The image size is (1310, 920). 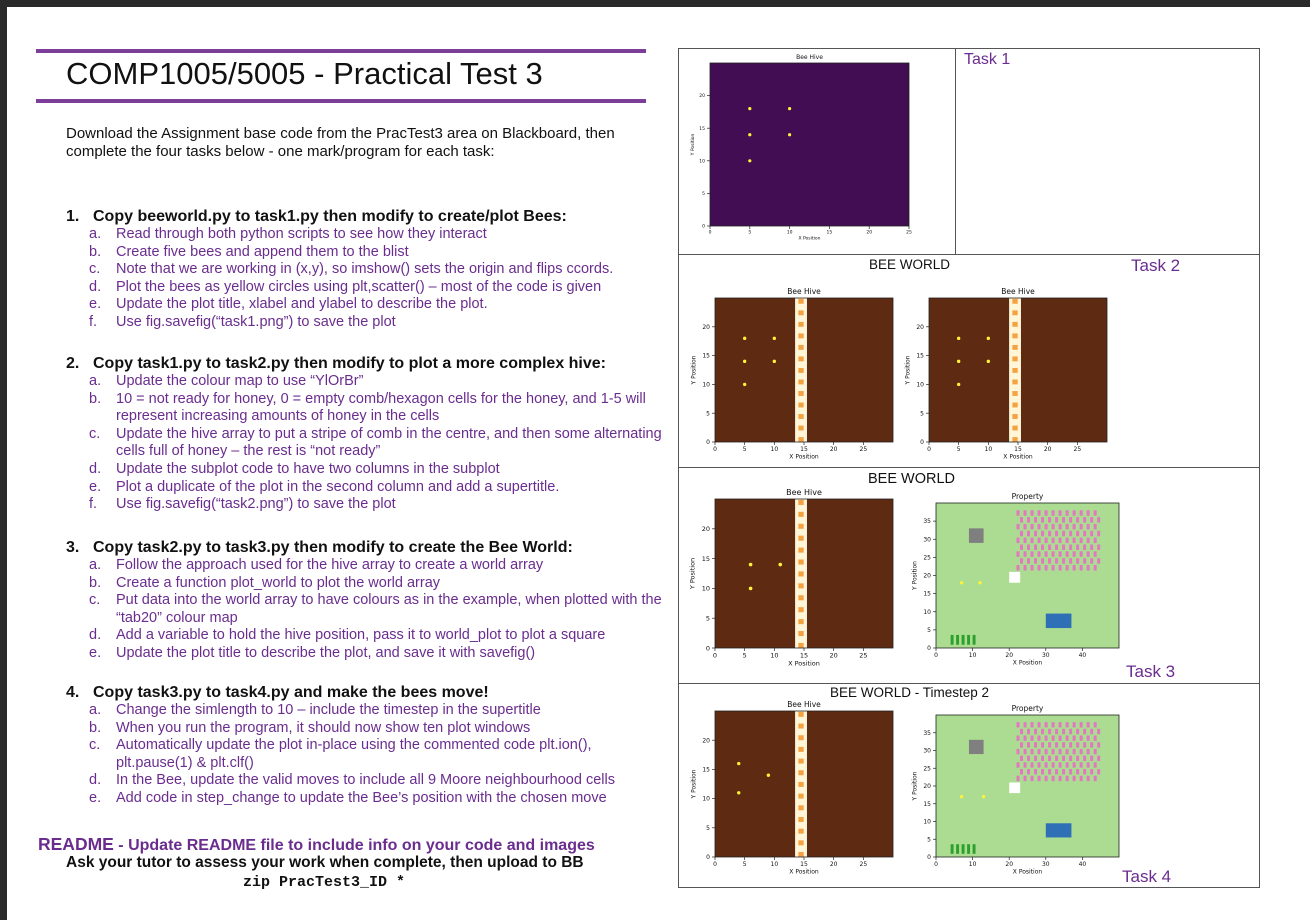 I want to click on x-tick-label: 25, so click(x=863, y=656).